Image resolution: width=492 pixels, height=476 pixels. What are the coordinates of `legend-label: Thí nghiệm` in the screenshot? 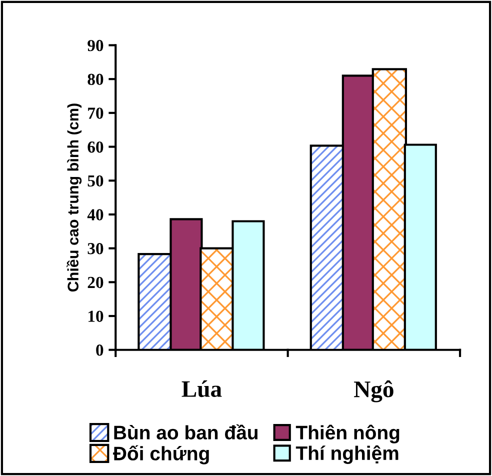 It's located at (347, 454).